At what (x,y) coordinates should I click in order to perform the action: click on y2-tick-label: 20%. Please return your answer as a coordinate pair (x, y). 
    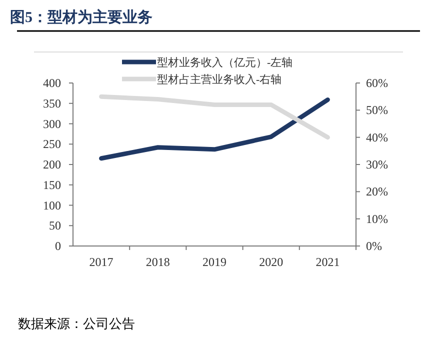
    Looking at the image, I should click on (377, 191).